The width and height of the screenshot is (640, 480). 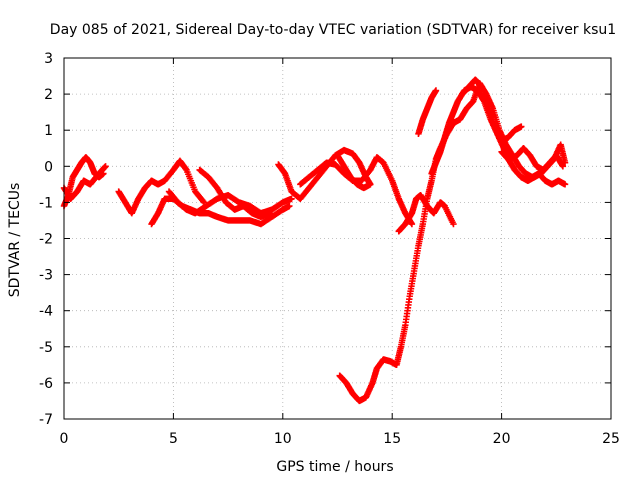 I want to click on series-arc-b, so click(x=84, y=182).